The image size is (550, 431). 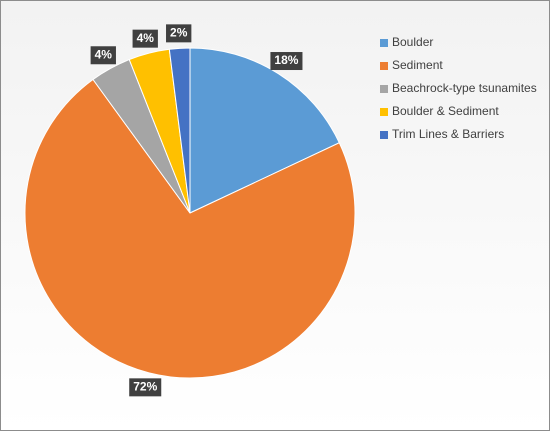 I want to click on data-label-text: 2%, so click(x=179, y=33).